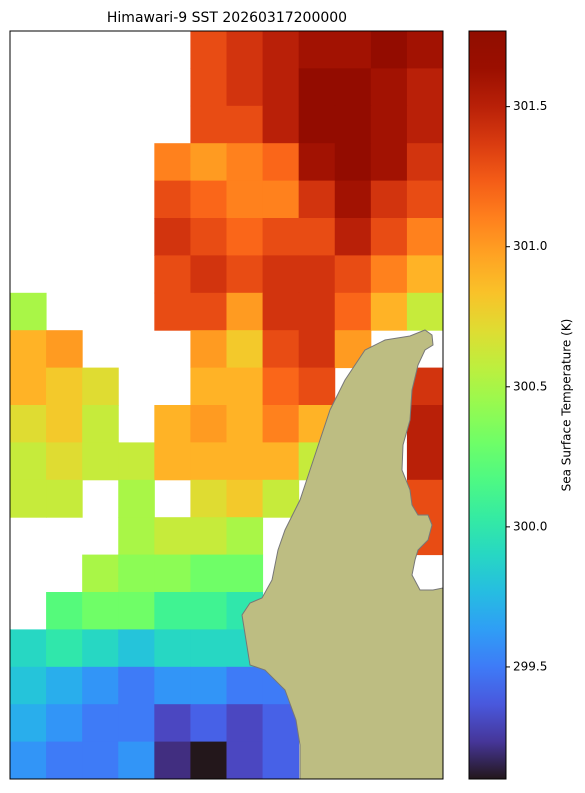  I want to click on colorbar-tick-label: 301.5, so click(530, 106).